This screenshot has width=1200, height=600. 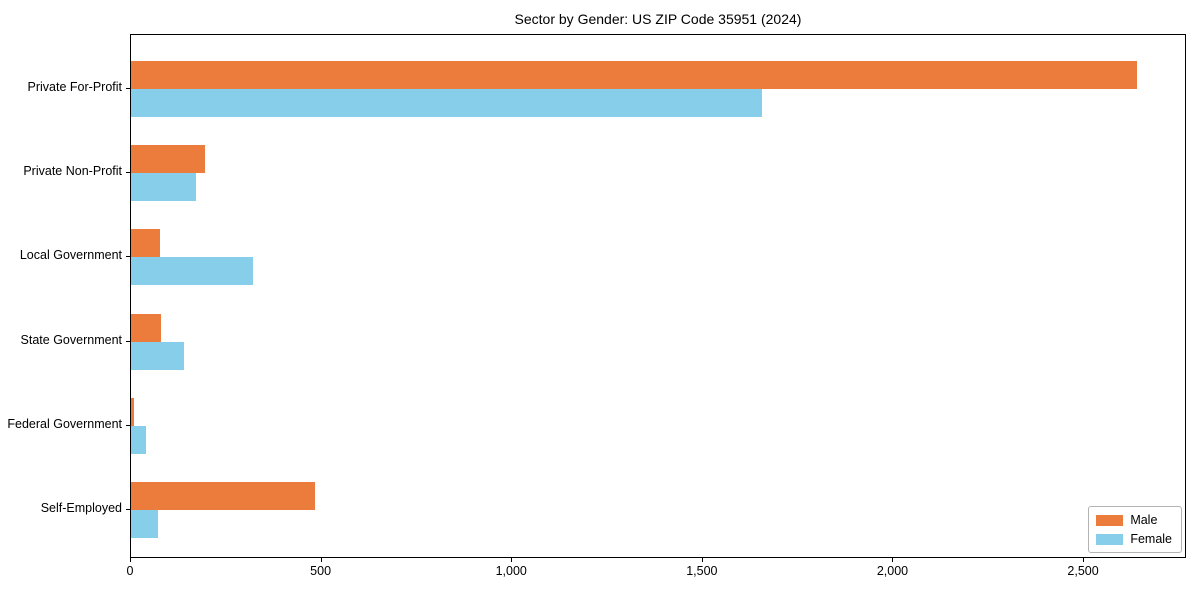 What do you see at coordinates (702, 571) in the screenshot?
I see `x-tick-label: 1,500` at bounding box center [702, 571].